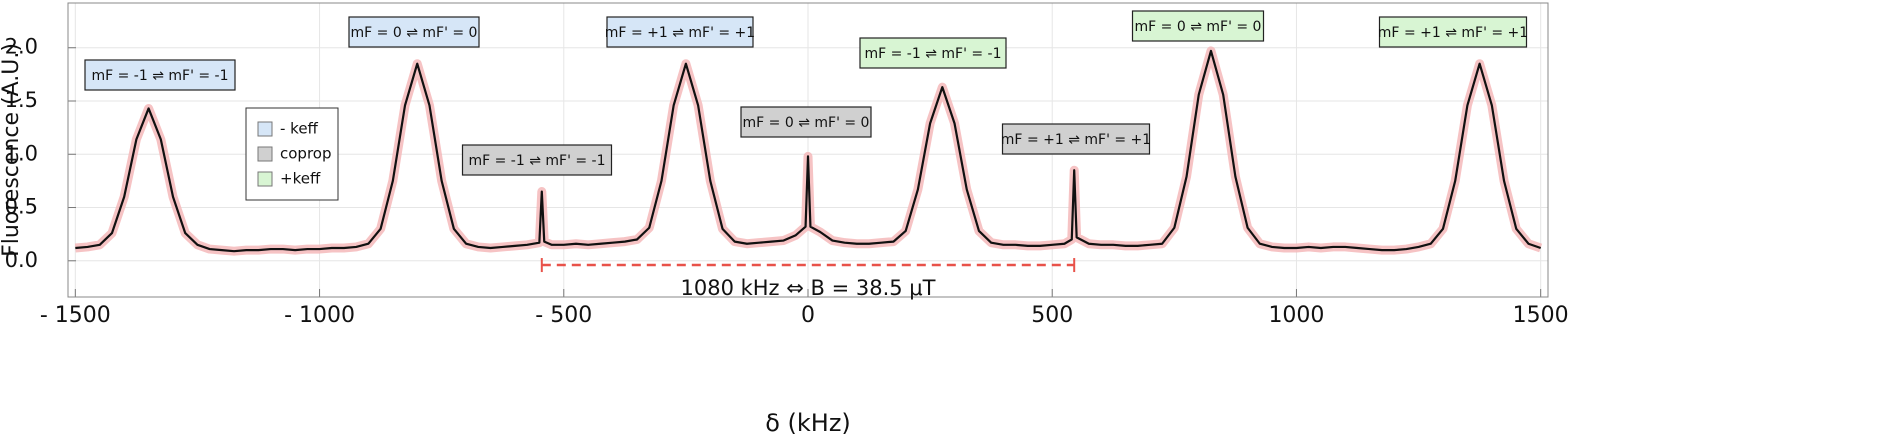 The image size is (1900, 439). What do you see at coordinates (75, 315) in the screenshot?
I see `x-tick-label: - 1500` at bounding box center [75, 315].